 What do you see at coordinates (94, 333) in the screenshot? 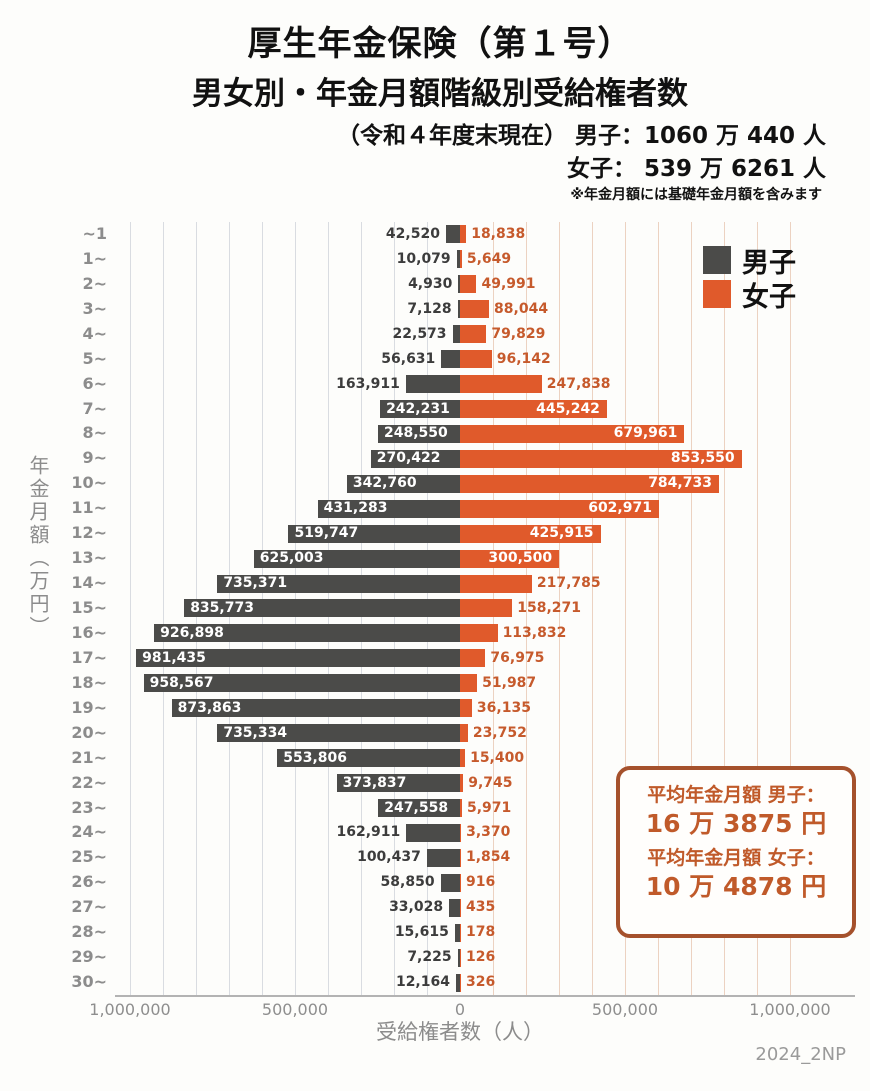
I see `row-label: 4~` at bounding box center [94, 333].